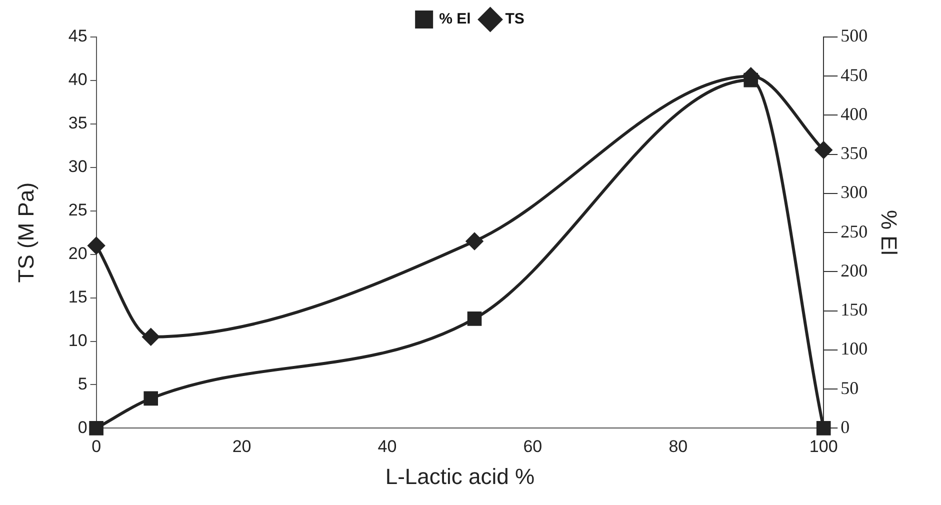 The width and height of the screenshot is (941, 505). What do you see at coordinates (854, 192) in the screenshot?
I see `y2-tick-label: 300` at bounding box center [854, 192].